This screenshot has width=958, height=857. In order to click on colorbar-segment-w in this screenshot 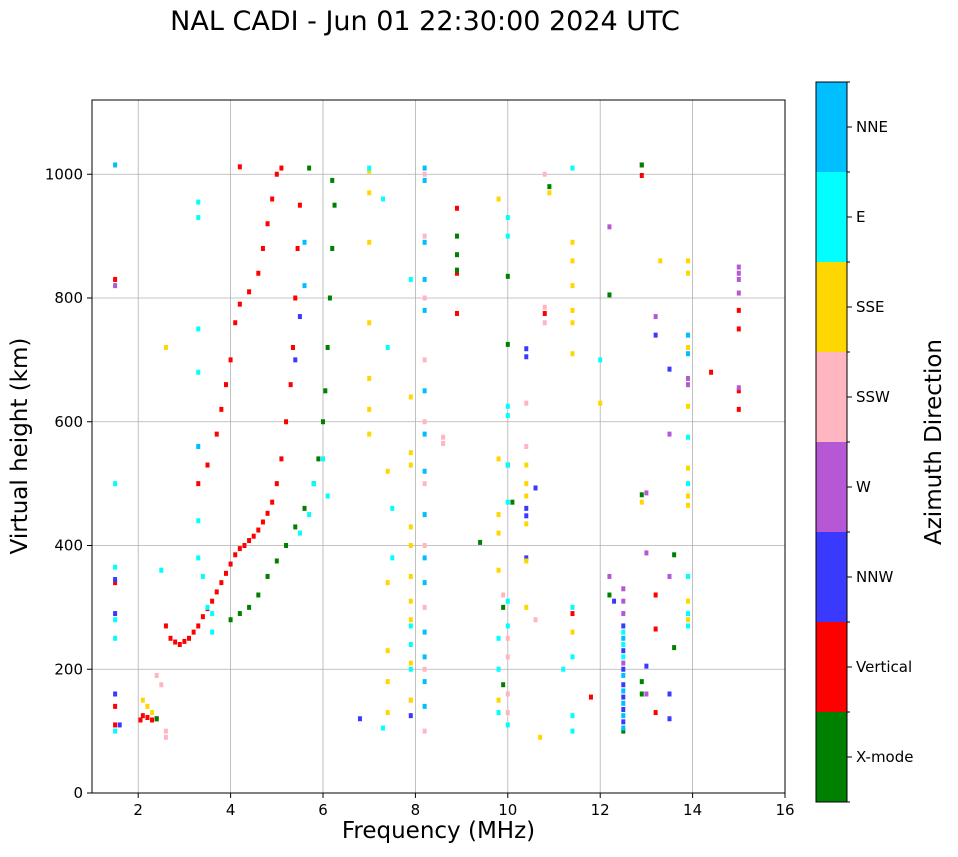, I will do `click(831, 487)`.